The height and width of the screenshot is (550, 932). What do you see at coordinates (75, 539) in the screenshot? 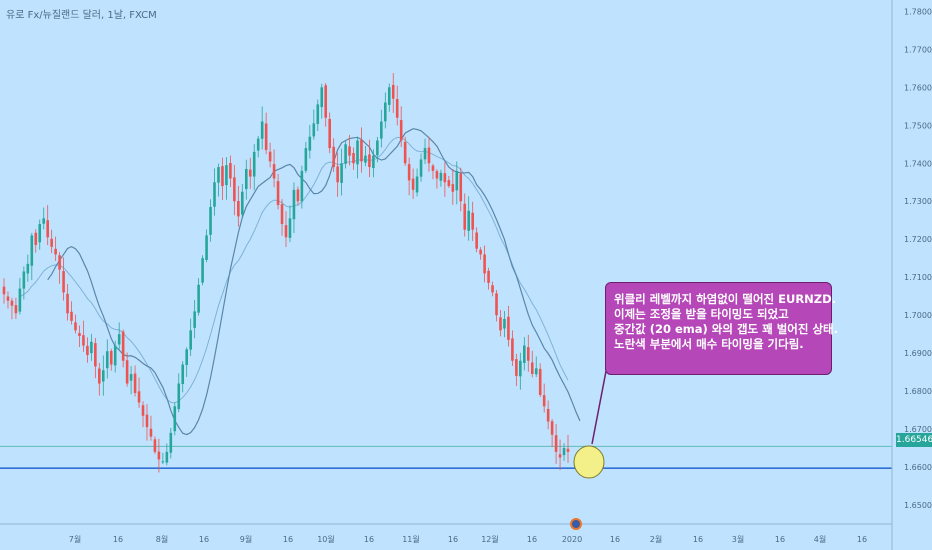
I see `time-tick-label: 7월` at bounding box center [75, 539].